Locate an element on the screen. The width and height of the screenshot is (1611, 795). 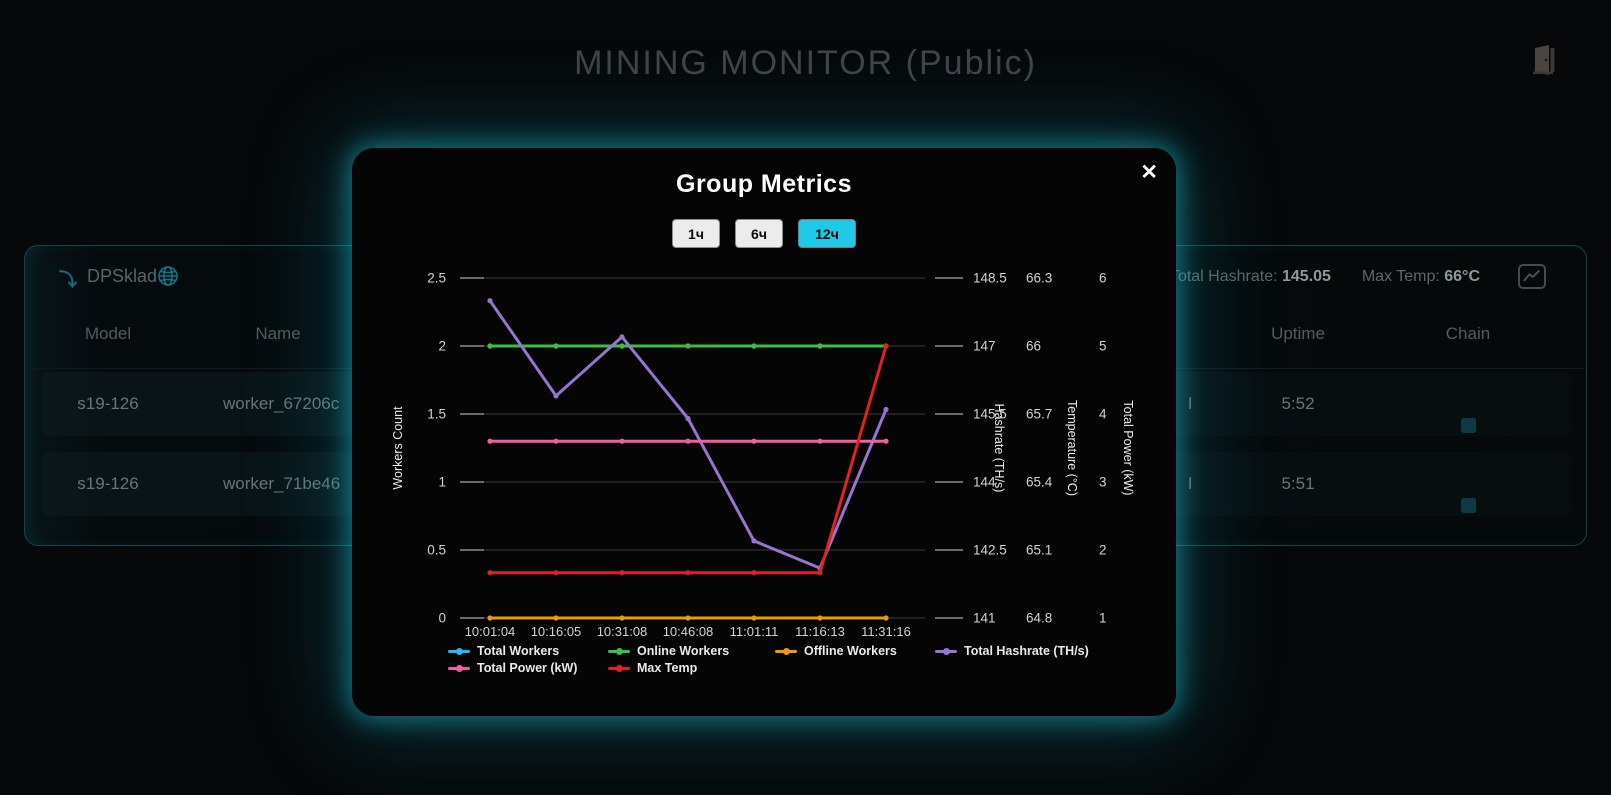
x-tick-label: 11:16:13 is located at coordinates (820, 631).